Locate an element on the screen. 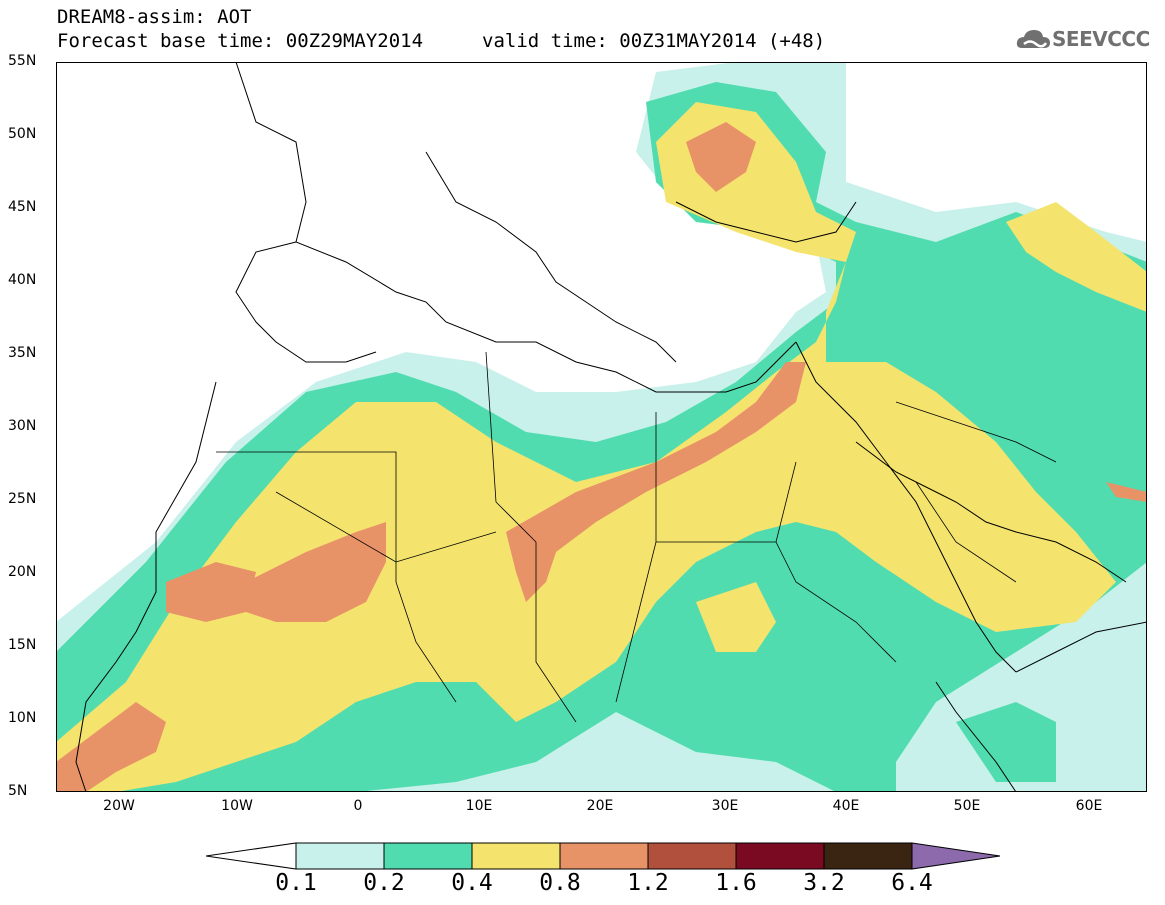 This screenshot has height=905, width=1165. lat-label-35n: 35N is located at coordinates (22, 353).